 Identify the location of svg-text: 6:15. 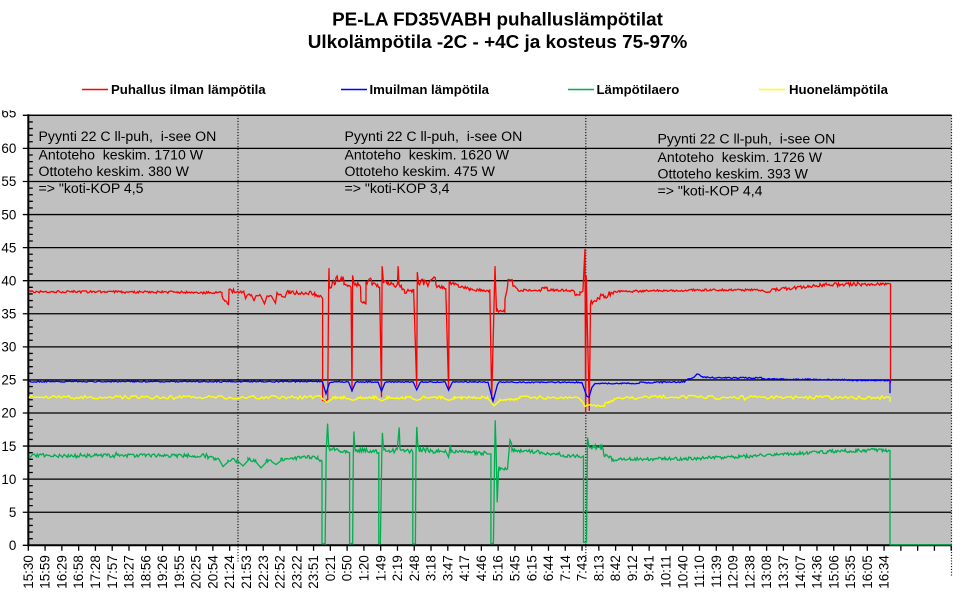
(531, 568).